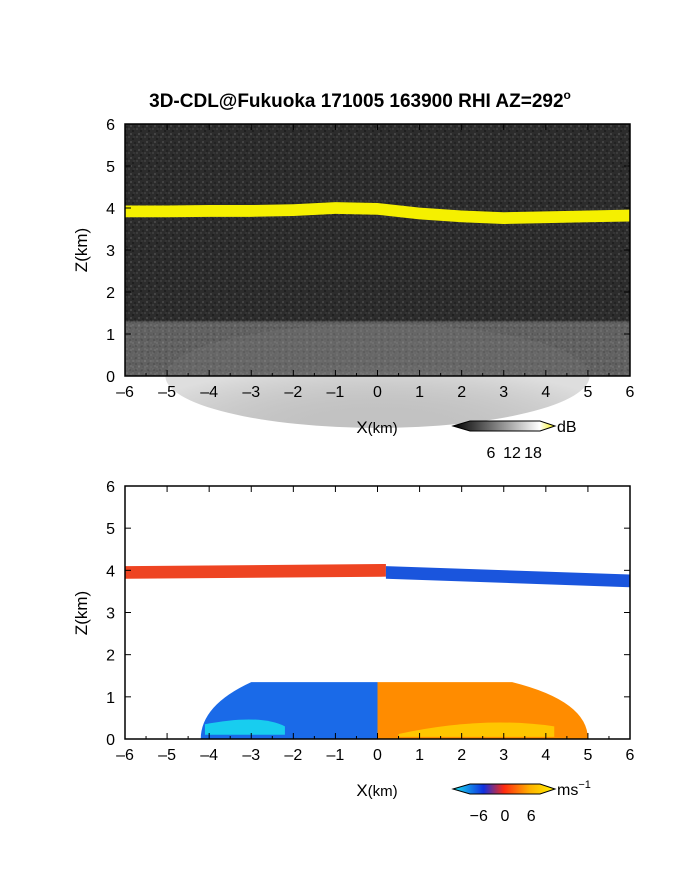 The image size is (680, 880). Describe the element at coordinates (514, 440) in the screenshot. I see `colorbar-reflectivity: dB 6 12 18` at that location.